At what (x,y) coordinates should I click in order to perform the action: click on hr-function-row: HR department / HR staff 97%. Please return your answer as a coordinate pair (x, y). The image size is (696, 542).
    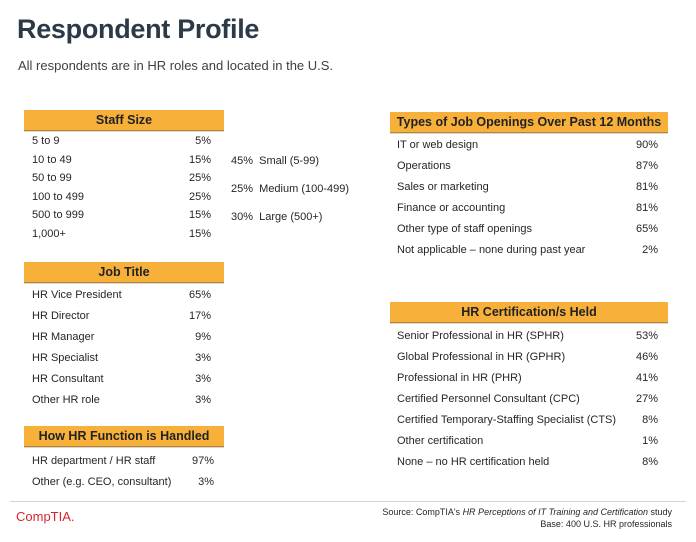
    Looking at the image, I should click on (123, 461).